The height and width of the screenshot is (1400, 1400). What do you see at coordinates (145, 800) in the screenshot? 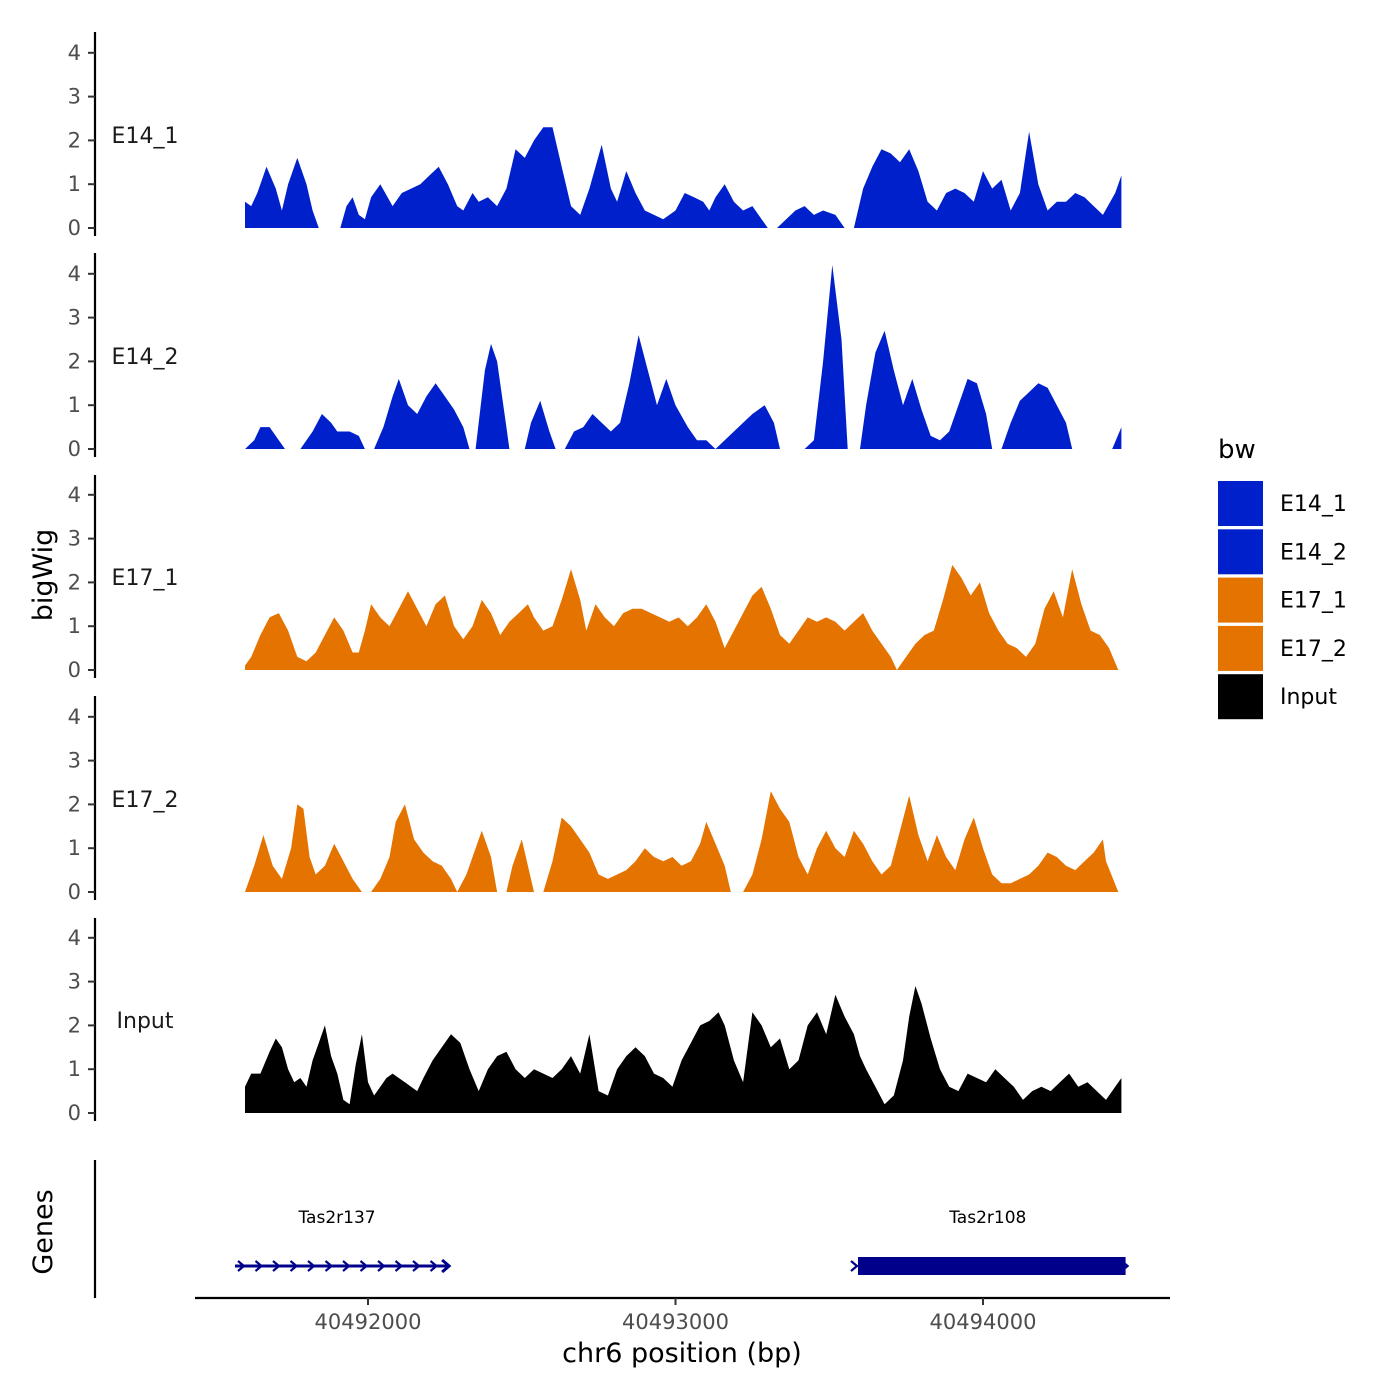
I see `track-label-e17-2: E17_2` at bounding box center [145, 800].